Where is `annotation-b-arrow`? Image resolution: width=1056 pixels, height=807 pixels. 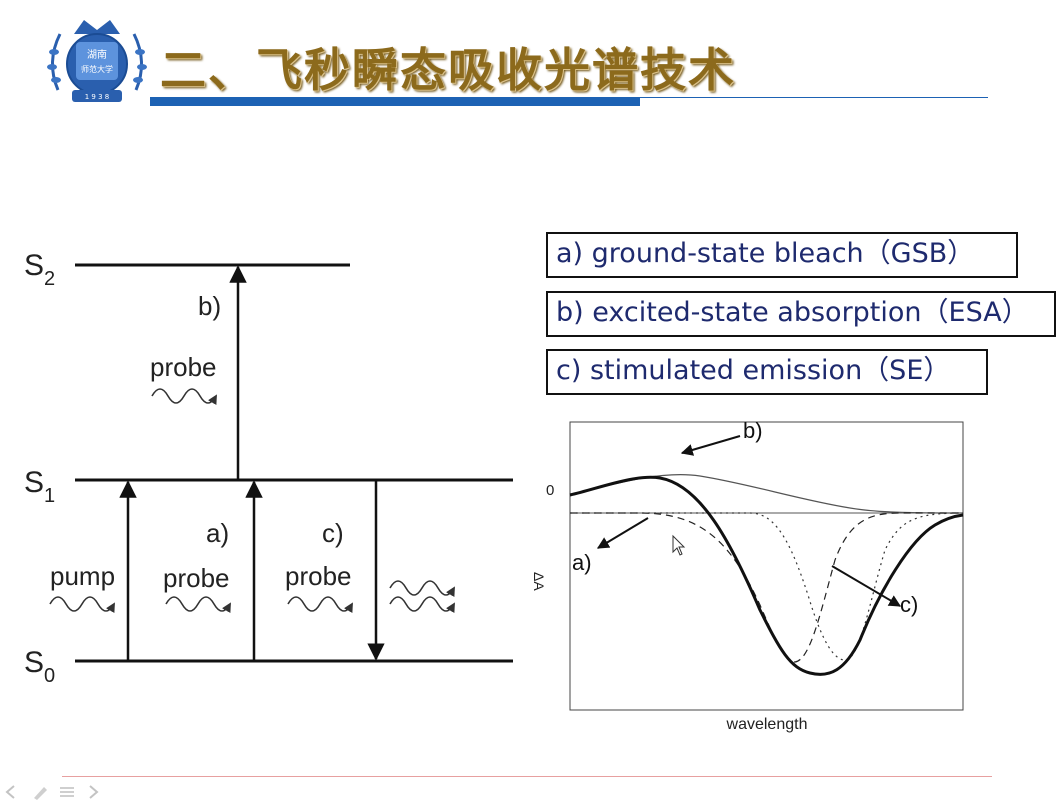 annotation-b-arrow is located at coordinates (710, 445).